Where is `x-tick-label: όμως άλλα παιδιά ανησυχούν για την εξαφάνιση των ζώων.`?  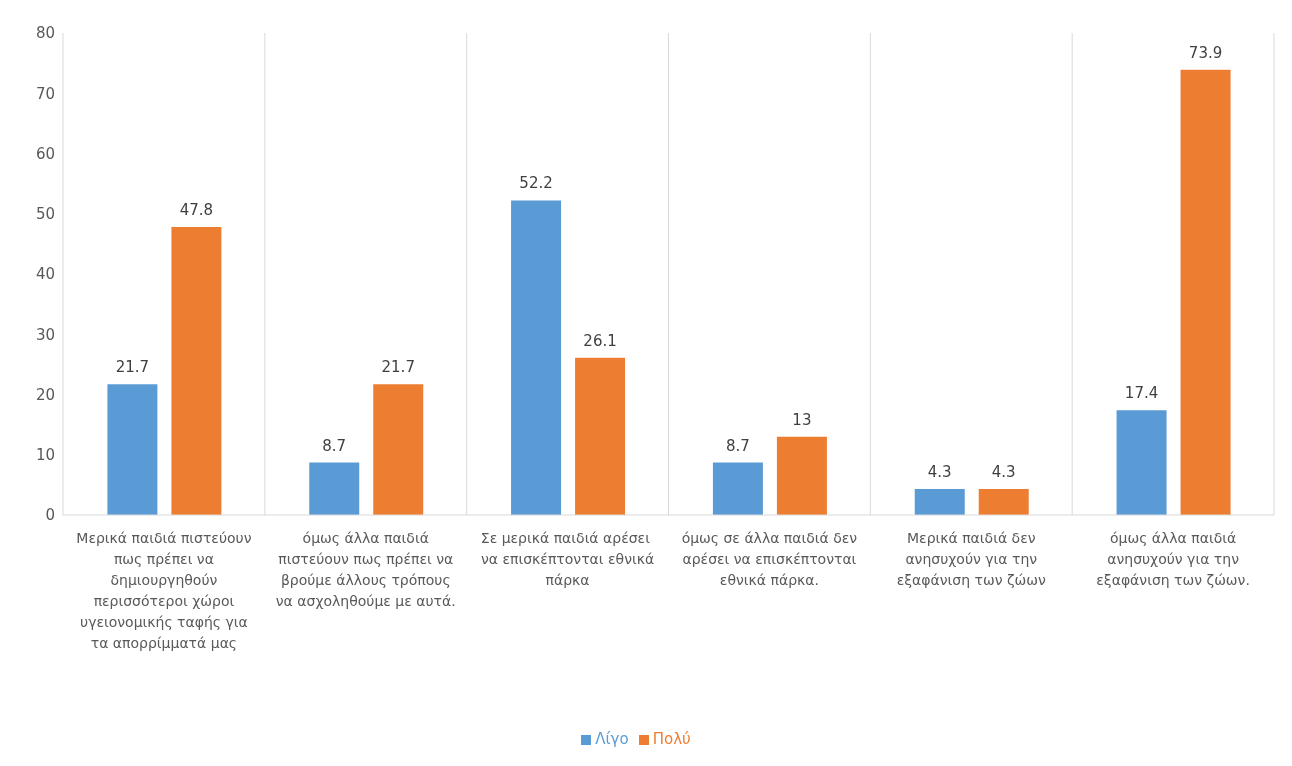
x-tick-label: όμως άλλα παιδιά ανησυχούν για την εξαφάνιση των ζώων. is located at coordinates (1173, 559).